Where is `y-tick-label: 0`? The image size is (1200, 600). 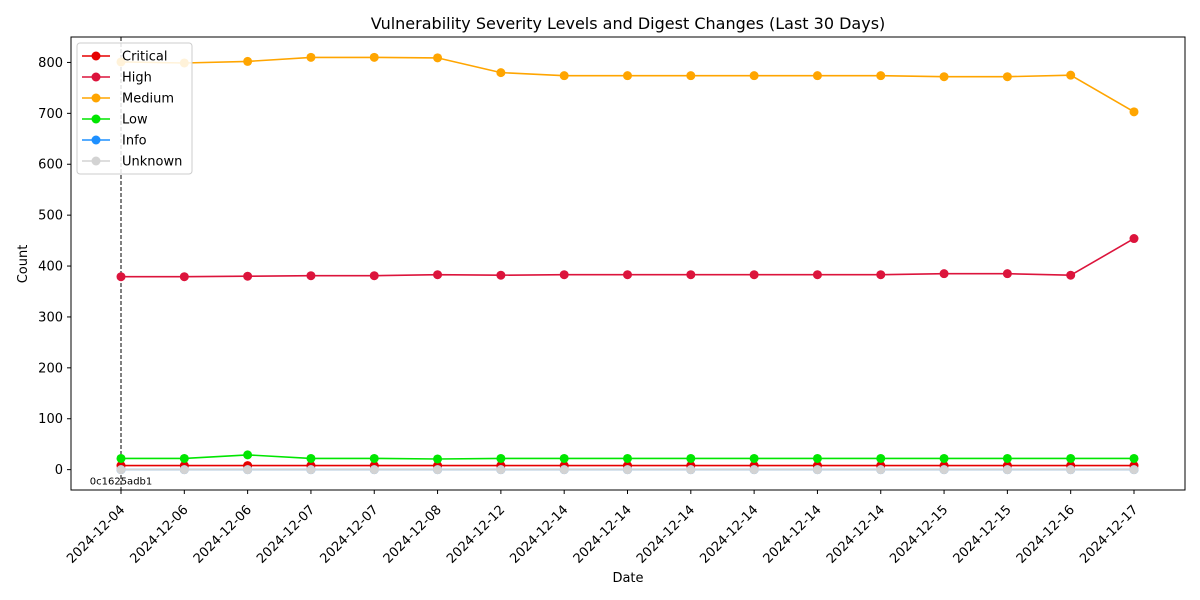
y-tick-label: 0 is located at coordinates (59, 470).